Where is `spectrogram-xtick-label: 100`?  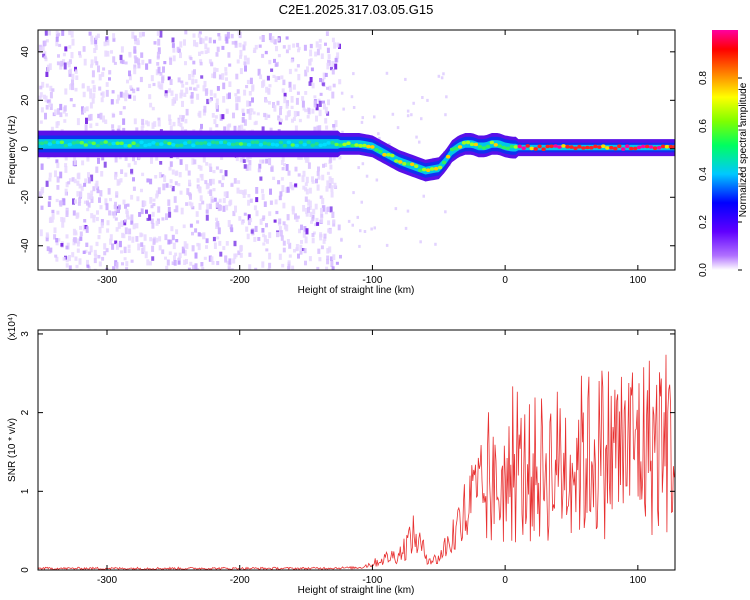
spectrogram-xtick-label: 100 is located at coordinates (637, 280).